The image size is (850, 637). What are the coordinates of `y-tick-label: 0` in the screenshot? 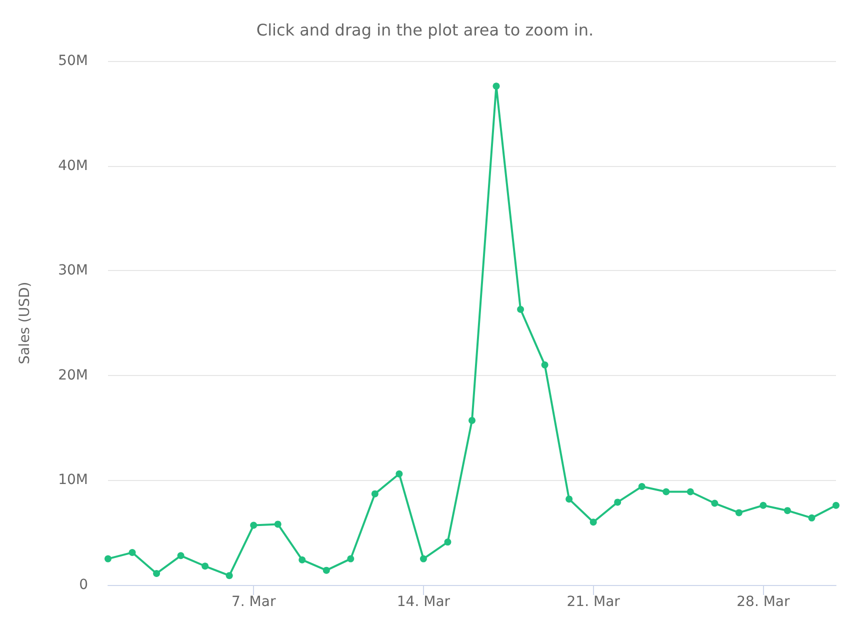 It's located at (83, 585).